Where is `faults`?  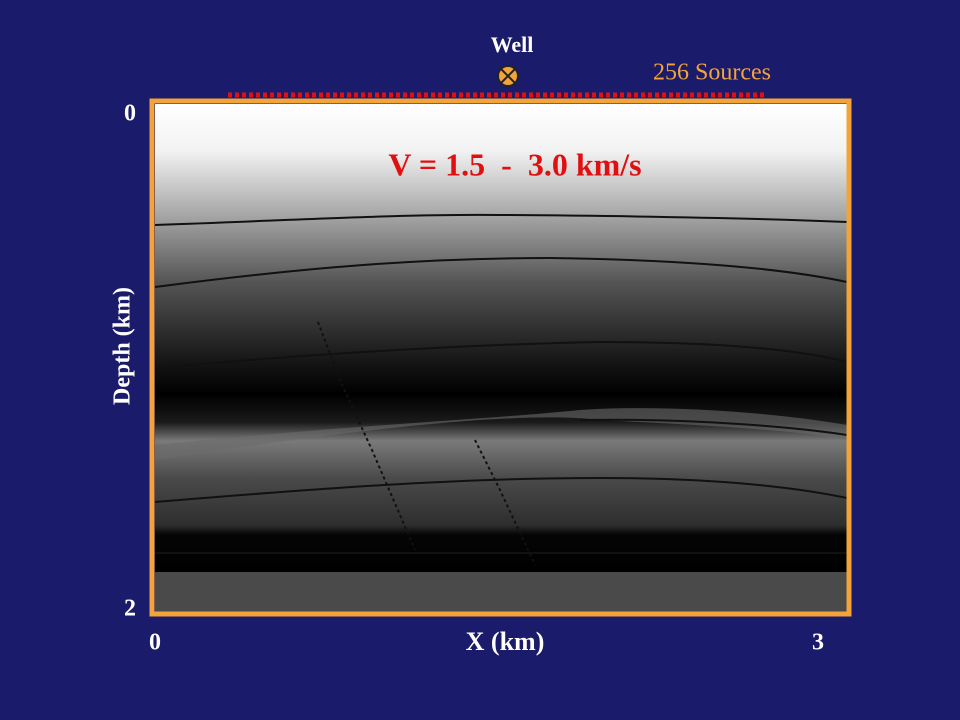 faults is located at coordinates (426, 443).